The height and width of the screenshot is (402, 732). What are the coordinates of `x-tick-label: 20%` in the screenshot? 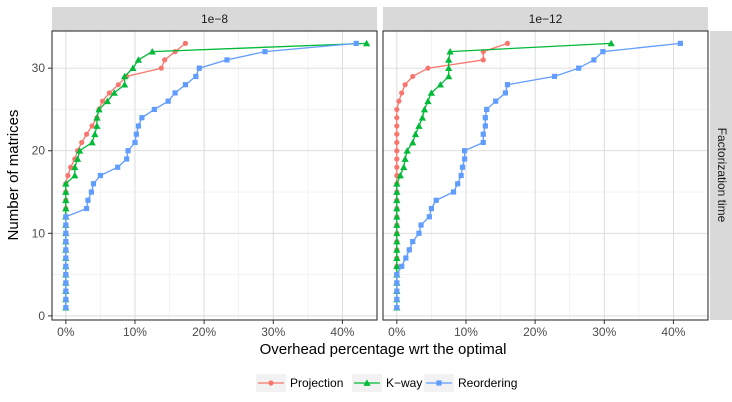 It's located at (204, 332).